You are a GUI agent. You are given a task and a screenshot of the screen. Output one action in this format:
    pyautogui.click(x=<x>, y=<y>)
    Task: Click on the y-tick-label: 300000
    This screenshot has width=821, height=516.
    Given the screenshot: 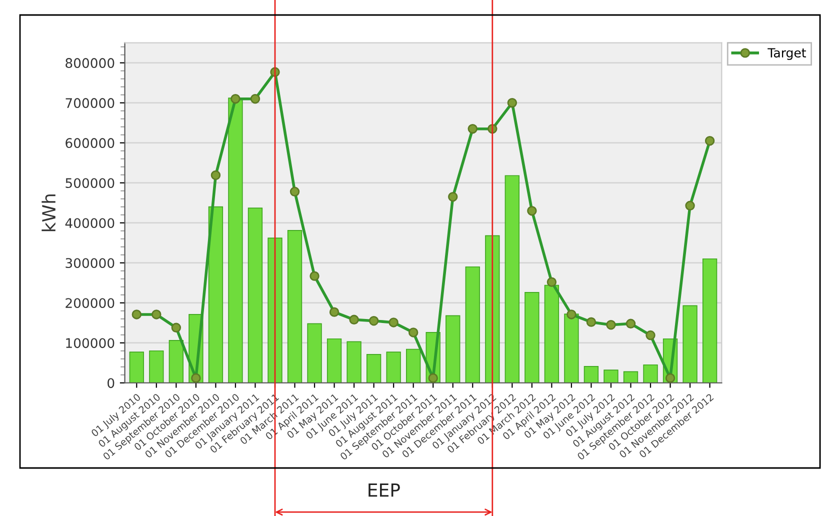 What is the action you would take?
    pyautogui.click(x=90, y=263)
    